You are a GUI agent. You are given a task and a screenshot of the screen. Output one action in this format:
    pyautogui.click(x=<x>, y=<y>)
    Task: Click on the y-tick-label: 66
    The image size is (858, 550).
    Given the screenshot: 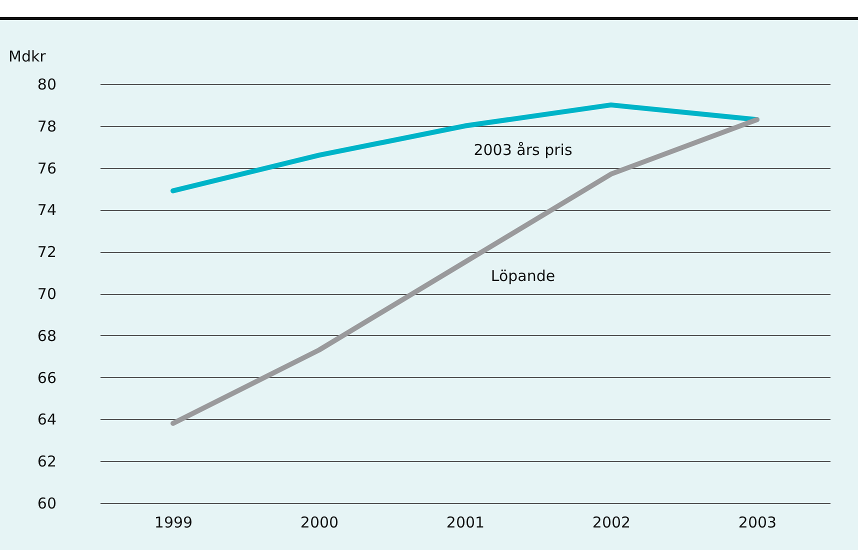 What is the action you would take?
    pyautogui.click(x=46, y=377)
    